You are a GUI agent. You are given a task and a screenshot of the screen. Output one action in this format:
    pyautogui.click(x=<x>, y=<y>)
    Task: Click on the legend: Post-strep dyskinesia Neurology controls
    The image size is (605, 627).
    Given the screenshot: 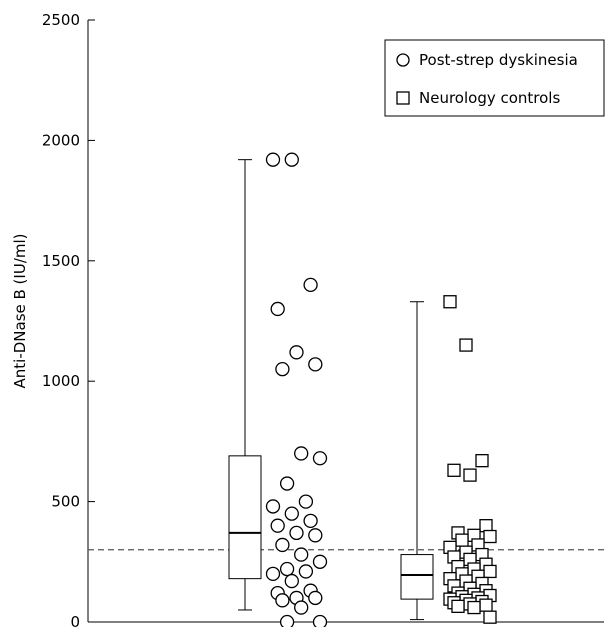 What is the action you would take?
    pyautogui.click(x=494, y=78)
    